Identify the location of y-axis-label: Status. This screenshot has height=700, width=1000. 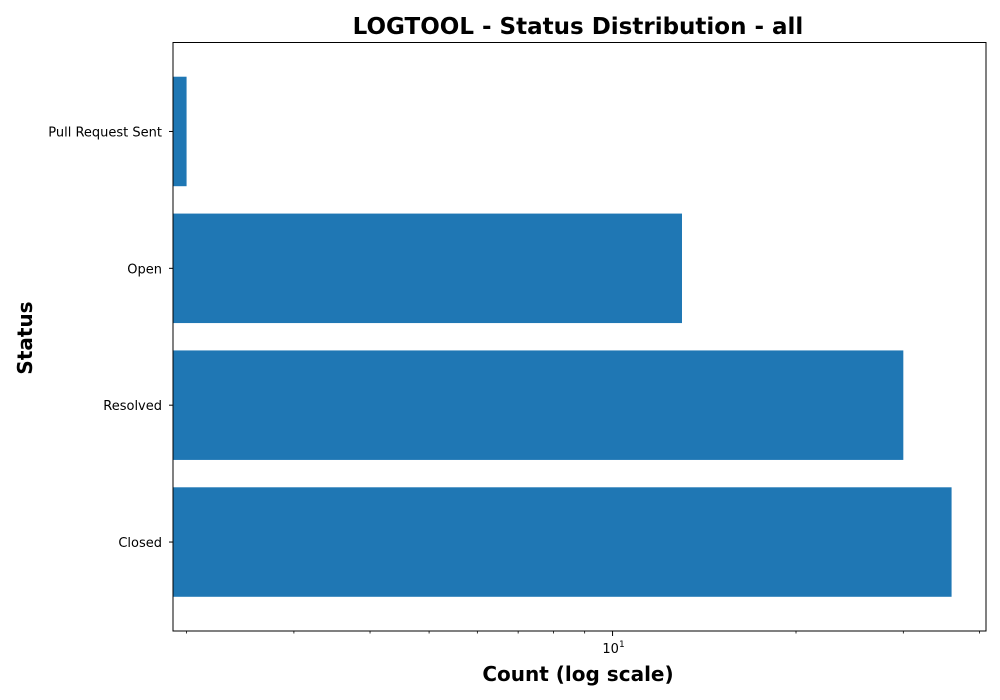
(25, 337).